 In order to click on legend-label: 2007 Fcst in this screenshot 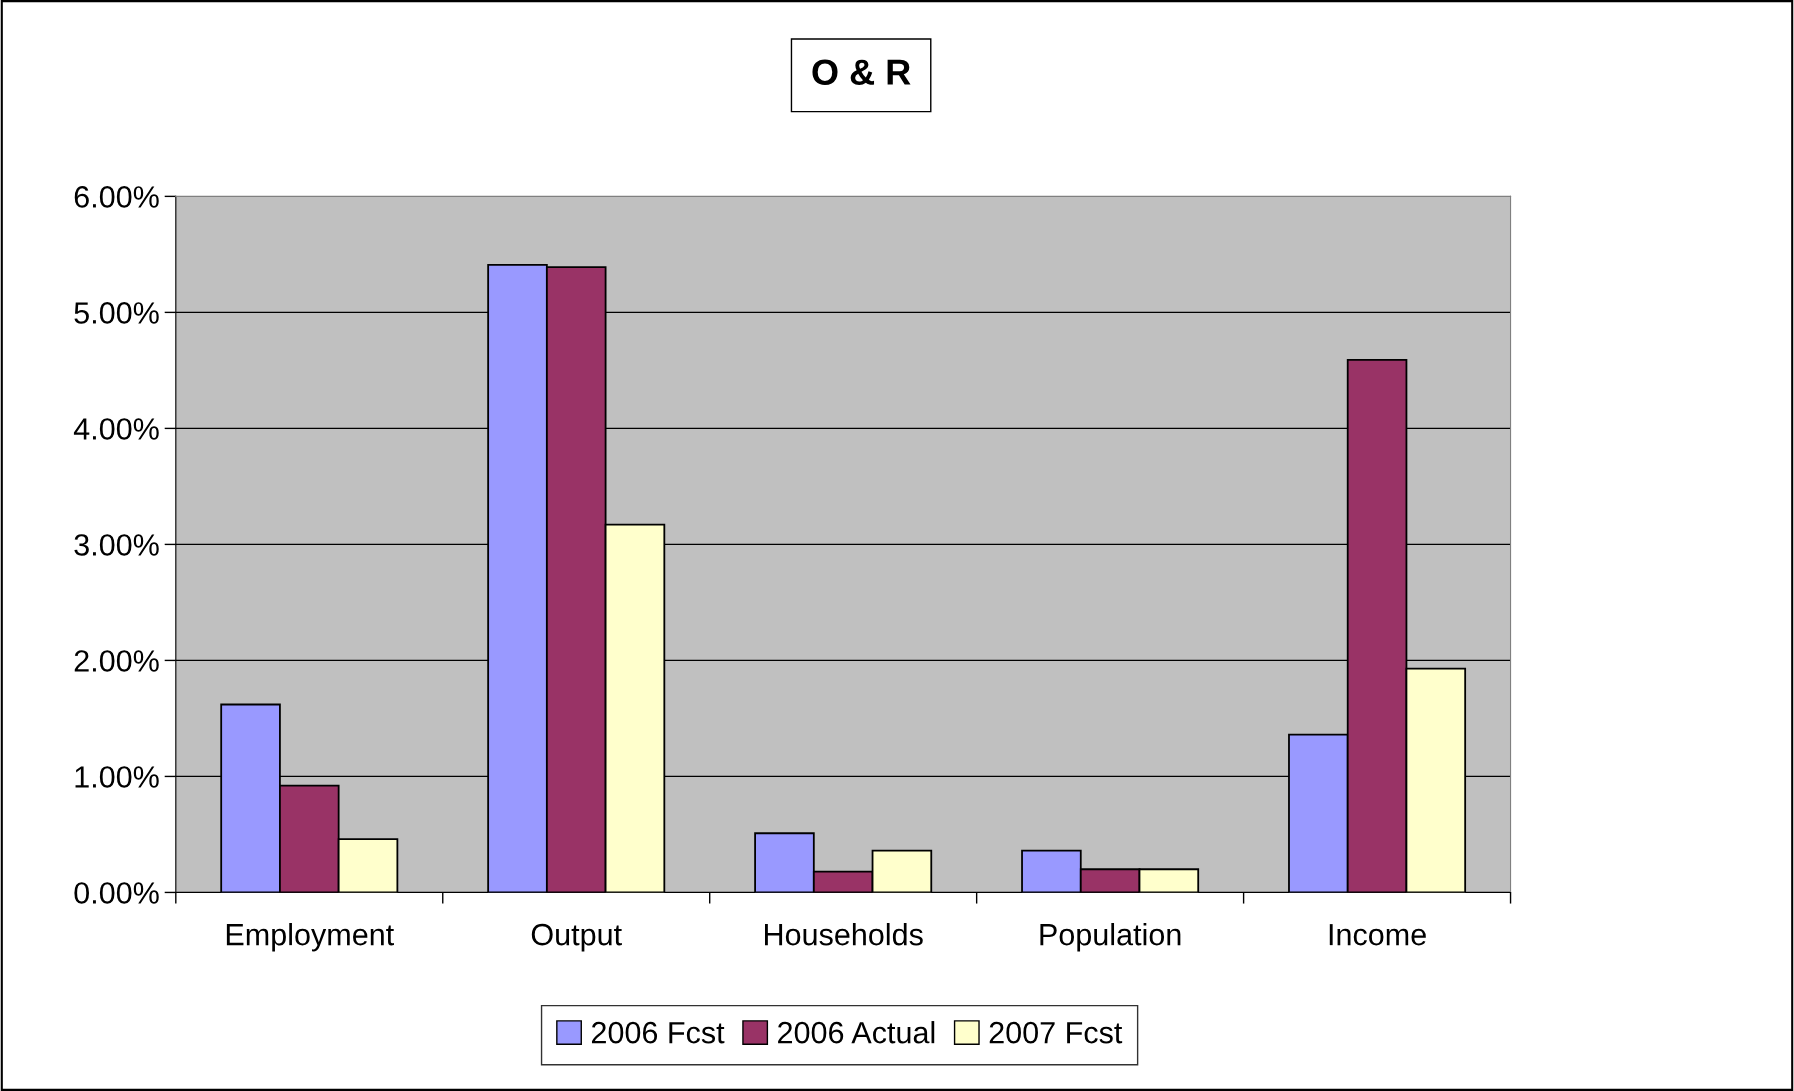, I will do `click(1056, 1032)`.